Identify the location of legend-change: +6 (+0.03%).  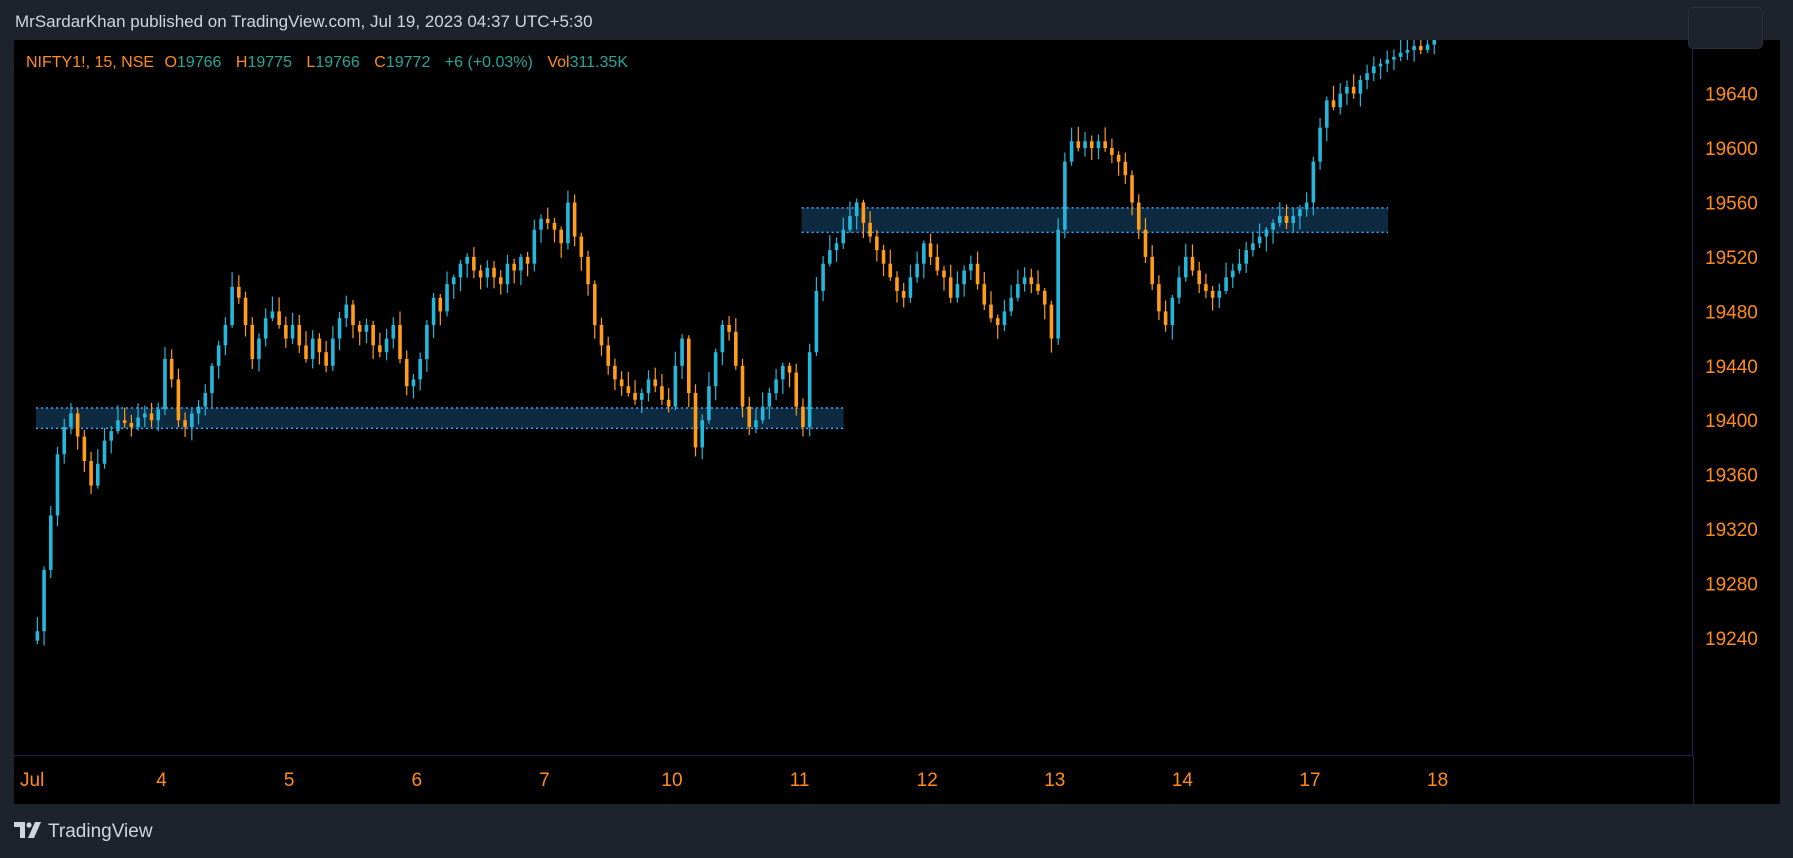
(488, 62).